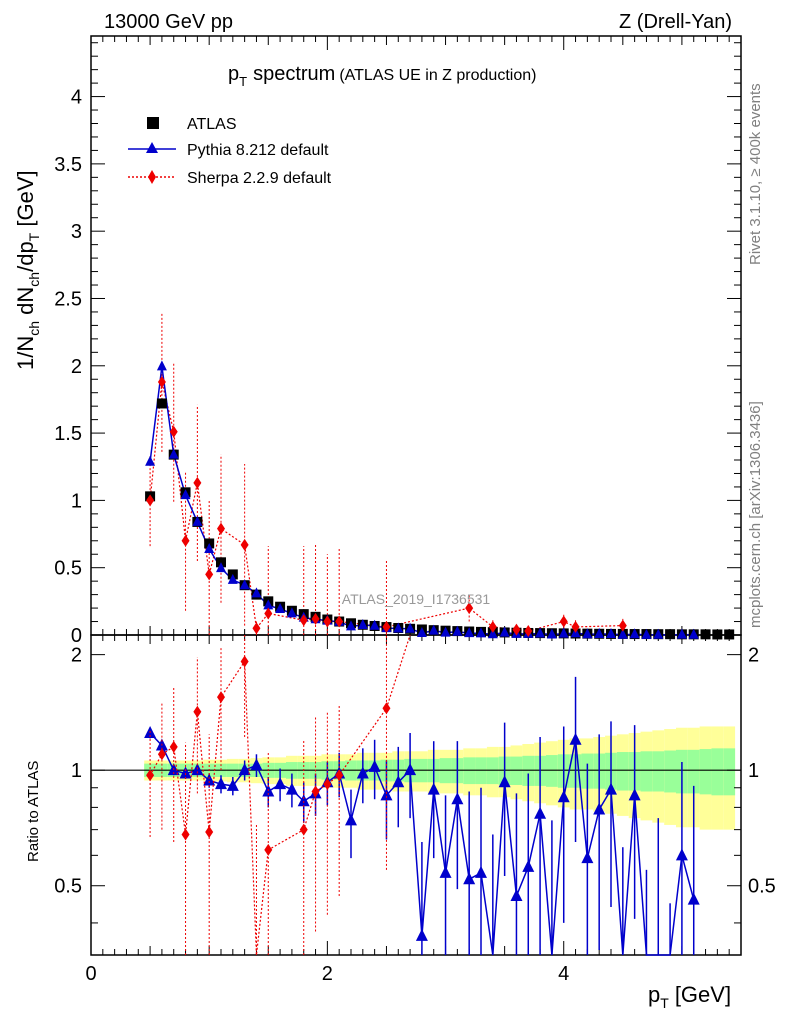  What do you see at coordinates (76, 98) in the screenshot?
I see `y-tick-label: 4` at bounding box center [76, 98].